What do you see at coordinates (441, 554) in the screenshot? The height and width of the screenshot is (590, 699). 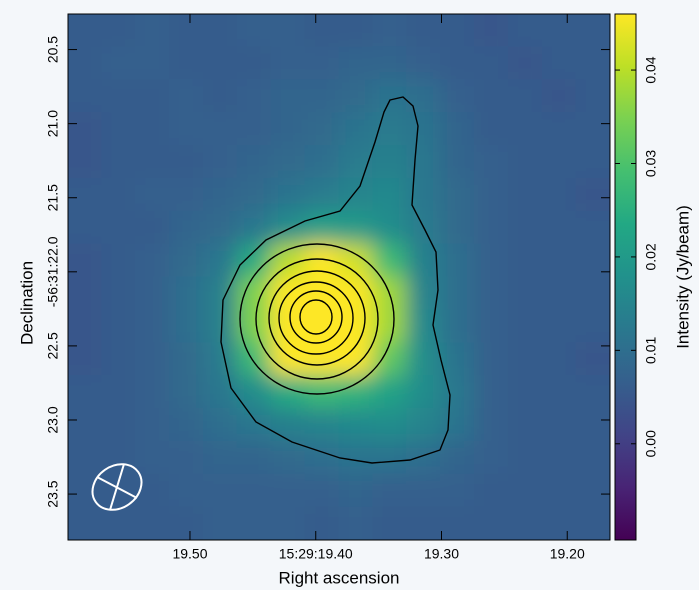 I see `x-tick-label: 19.30` at bounding box center [441, 554].